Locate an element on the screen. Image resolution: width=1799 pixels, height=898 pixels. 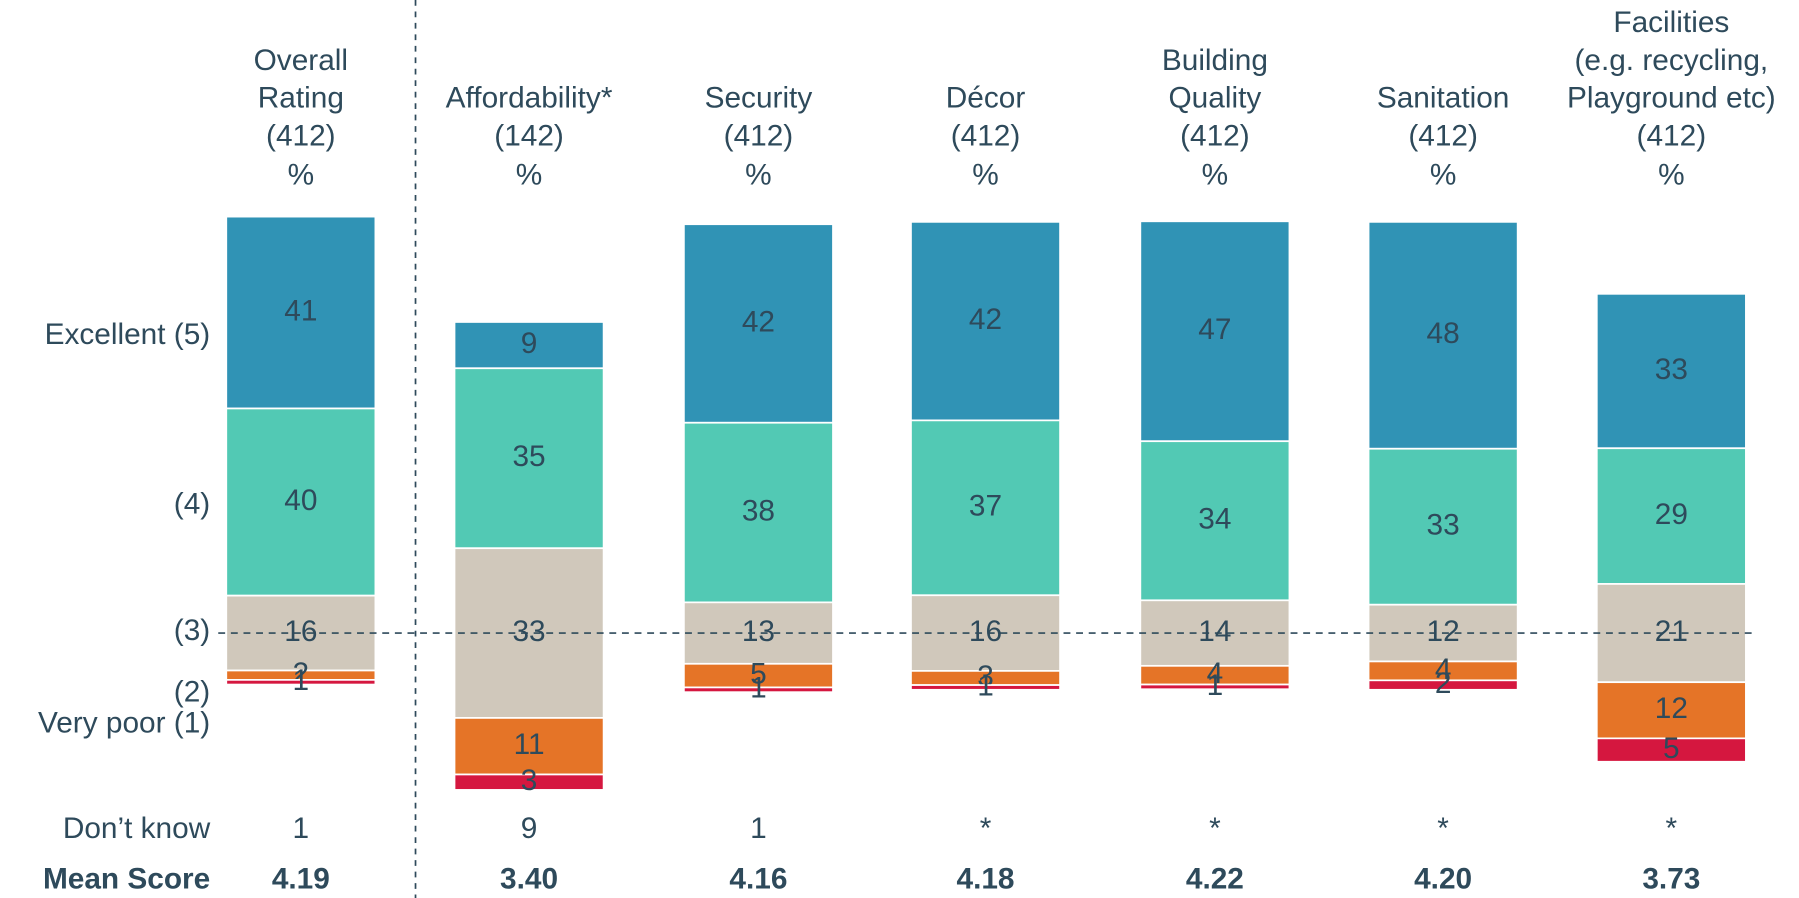
data-label: 13 is located at coordinates (758, 631).